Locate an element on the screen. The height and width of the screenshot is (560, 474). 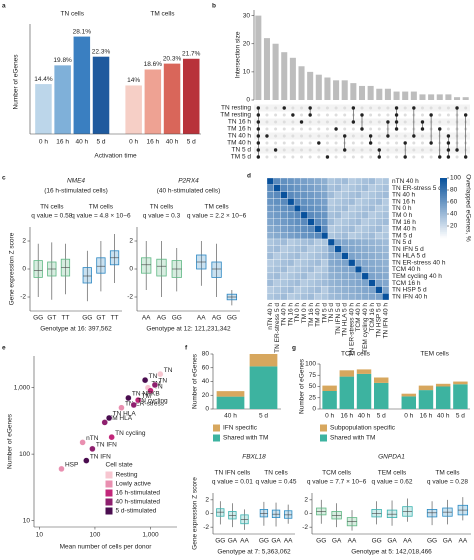
point-label: TN cycling is located at coordinates (152, 401).